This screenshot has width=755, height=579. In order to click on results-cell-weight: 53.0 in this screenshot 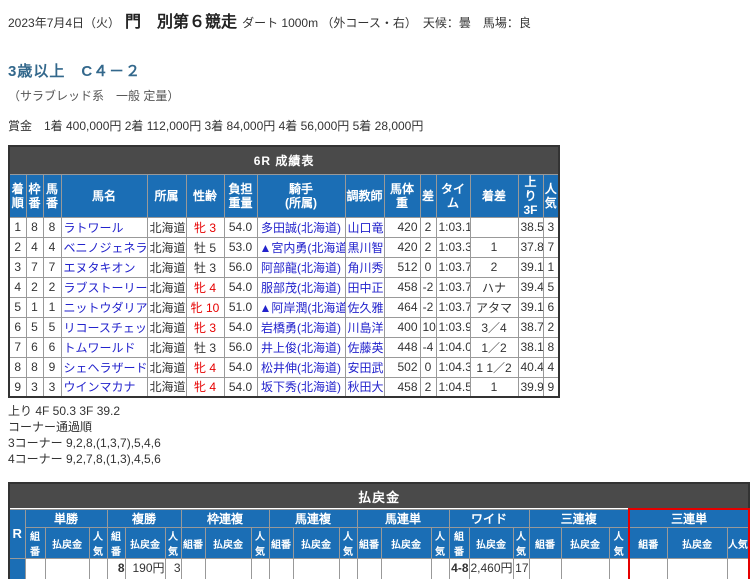, I will do `click(240, 247)`.